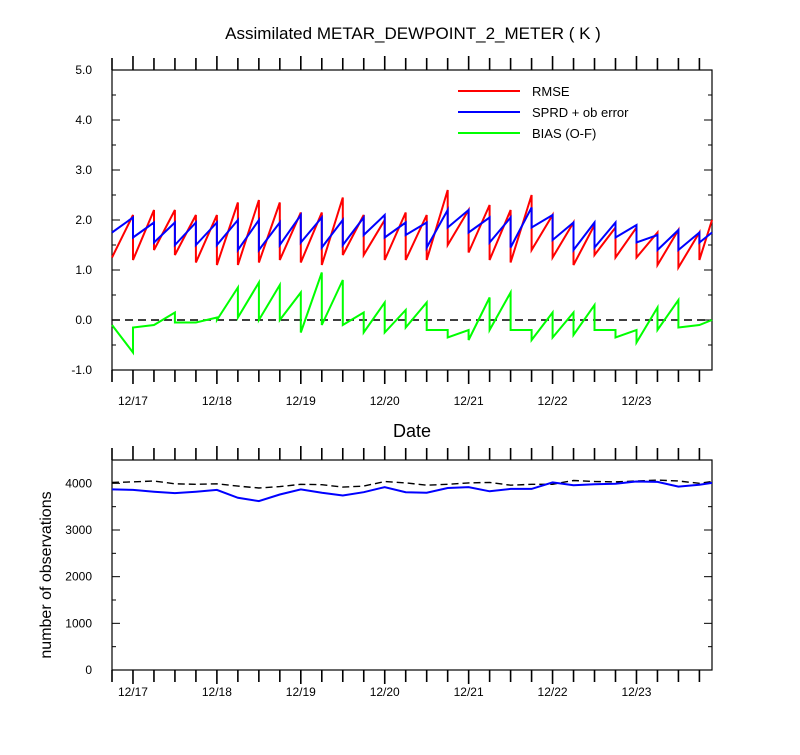 The image size is (800, 755). I want to click on bottom-ytick-label: 2000, so click(78, 577).